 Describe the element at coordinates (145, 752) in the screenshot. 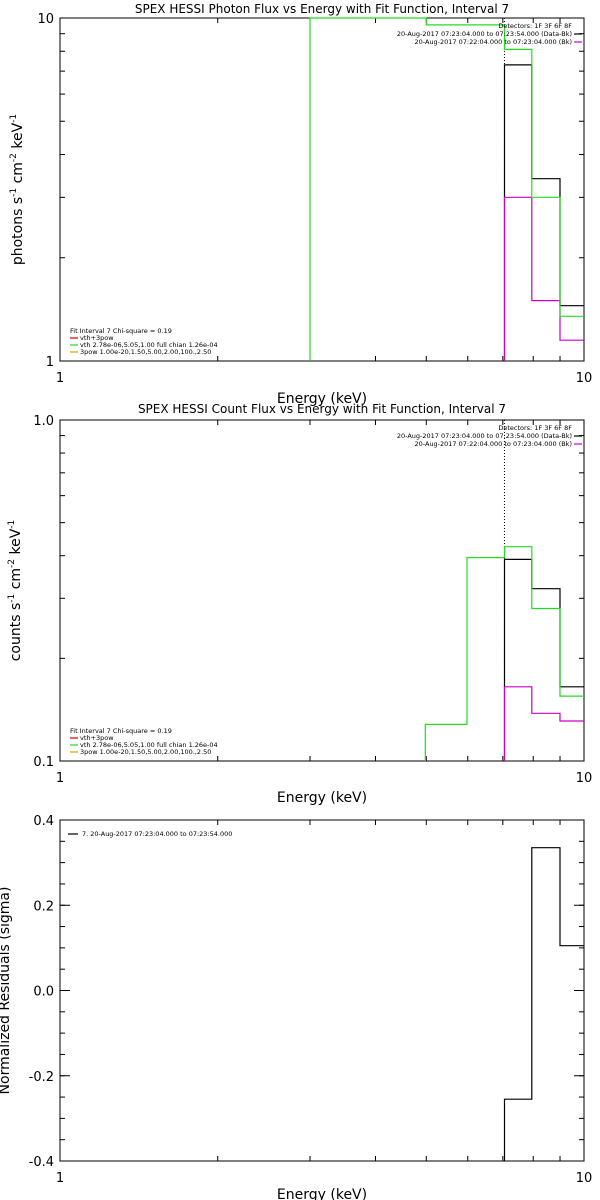

I see `count-fit-legend-entry: 3pow 1.00e-20,1.50,5.00,2.00,100.,2.50` at that location.